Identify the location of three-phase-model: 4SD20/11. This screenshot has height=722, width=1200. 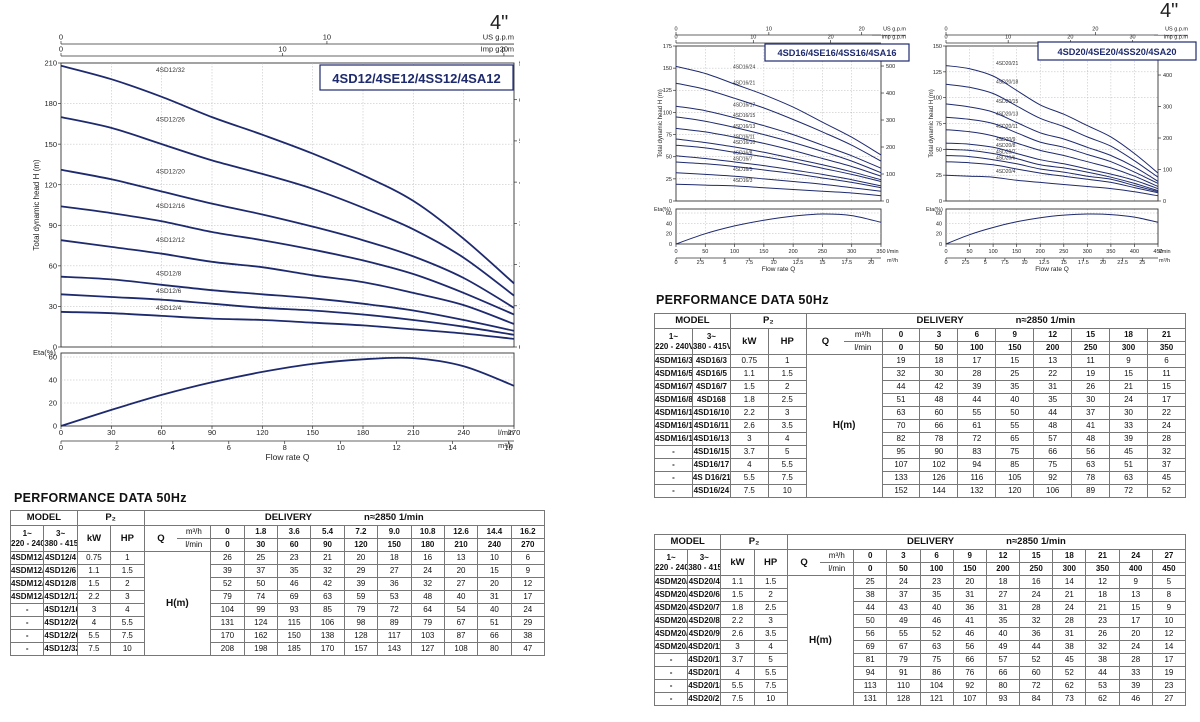
(704, 647).